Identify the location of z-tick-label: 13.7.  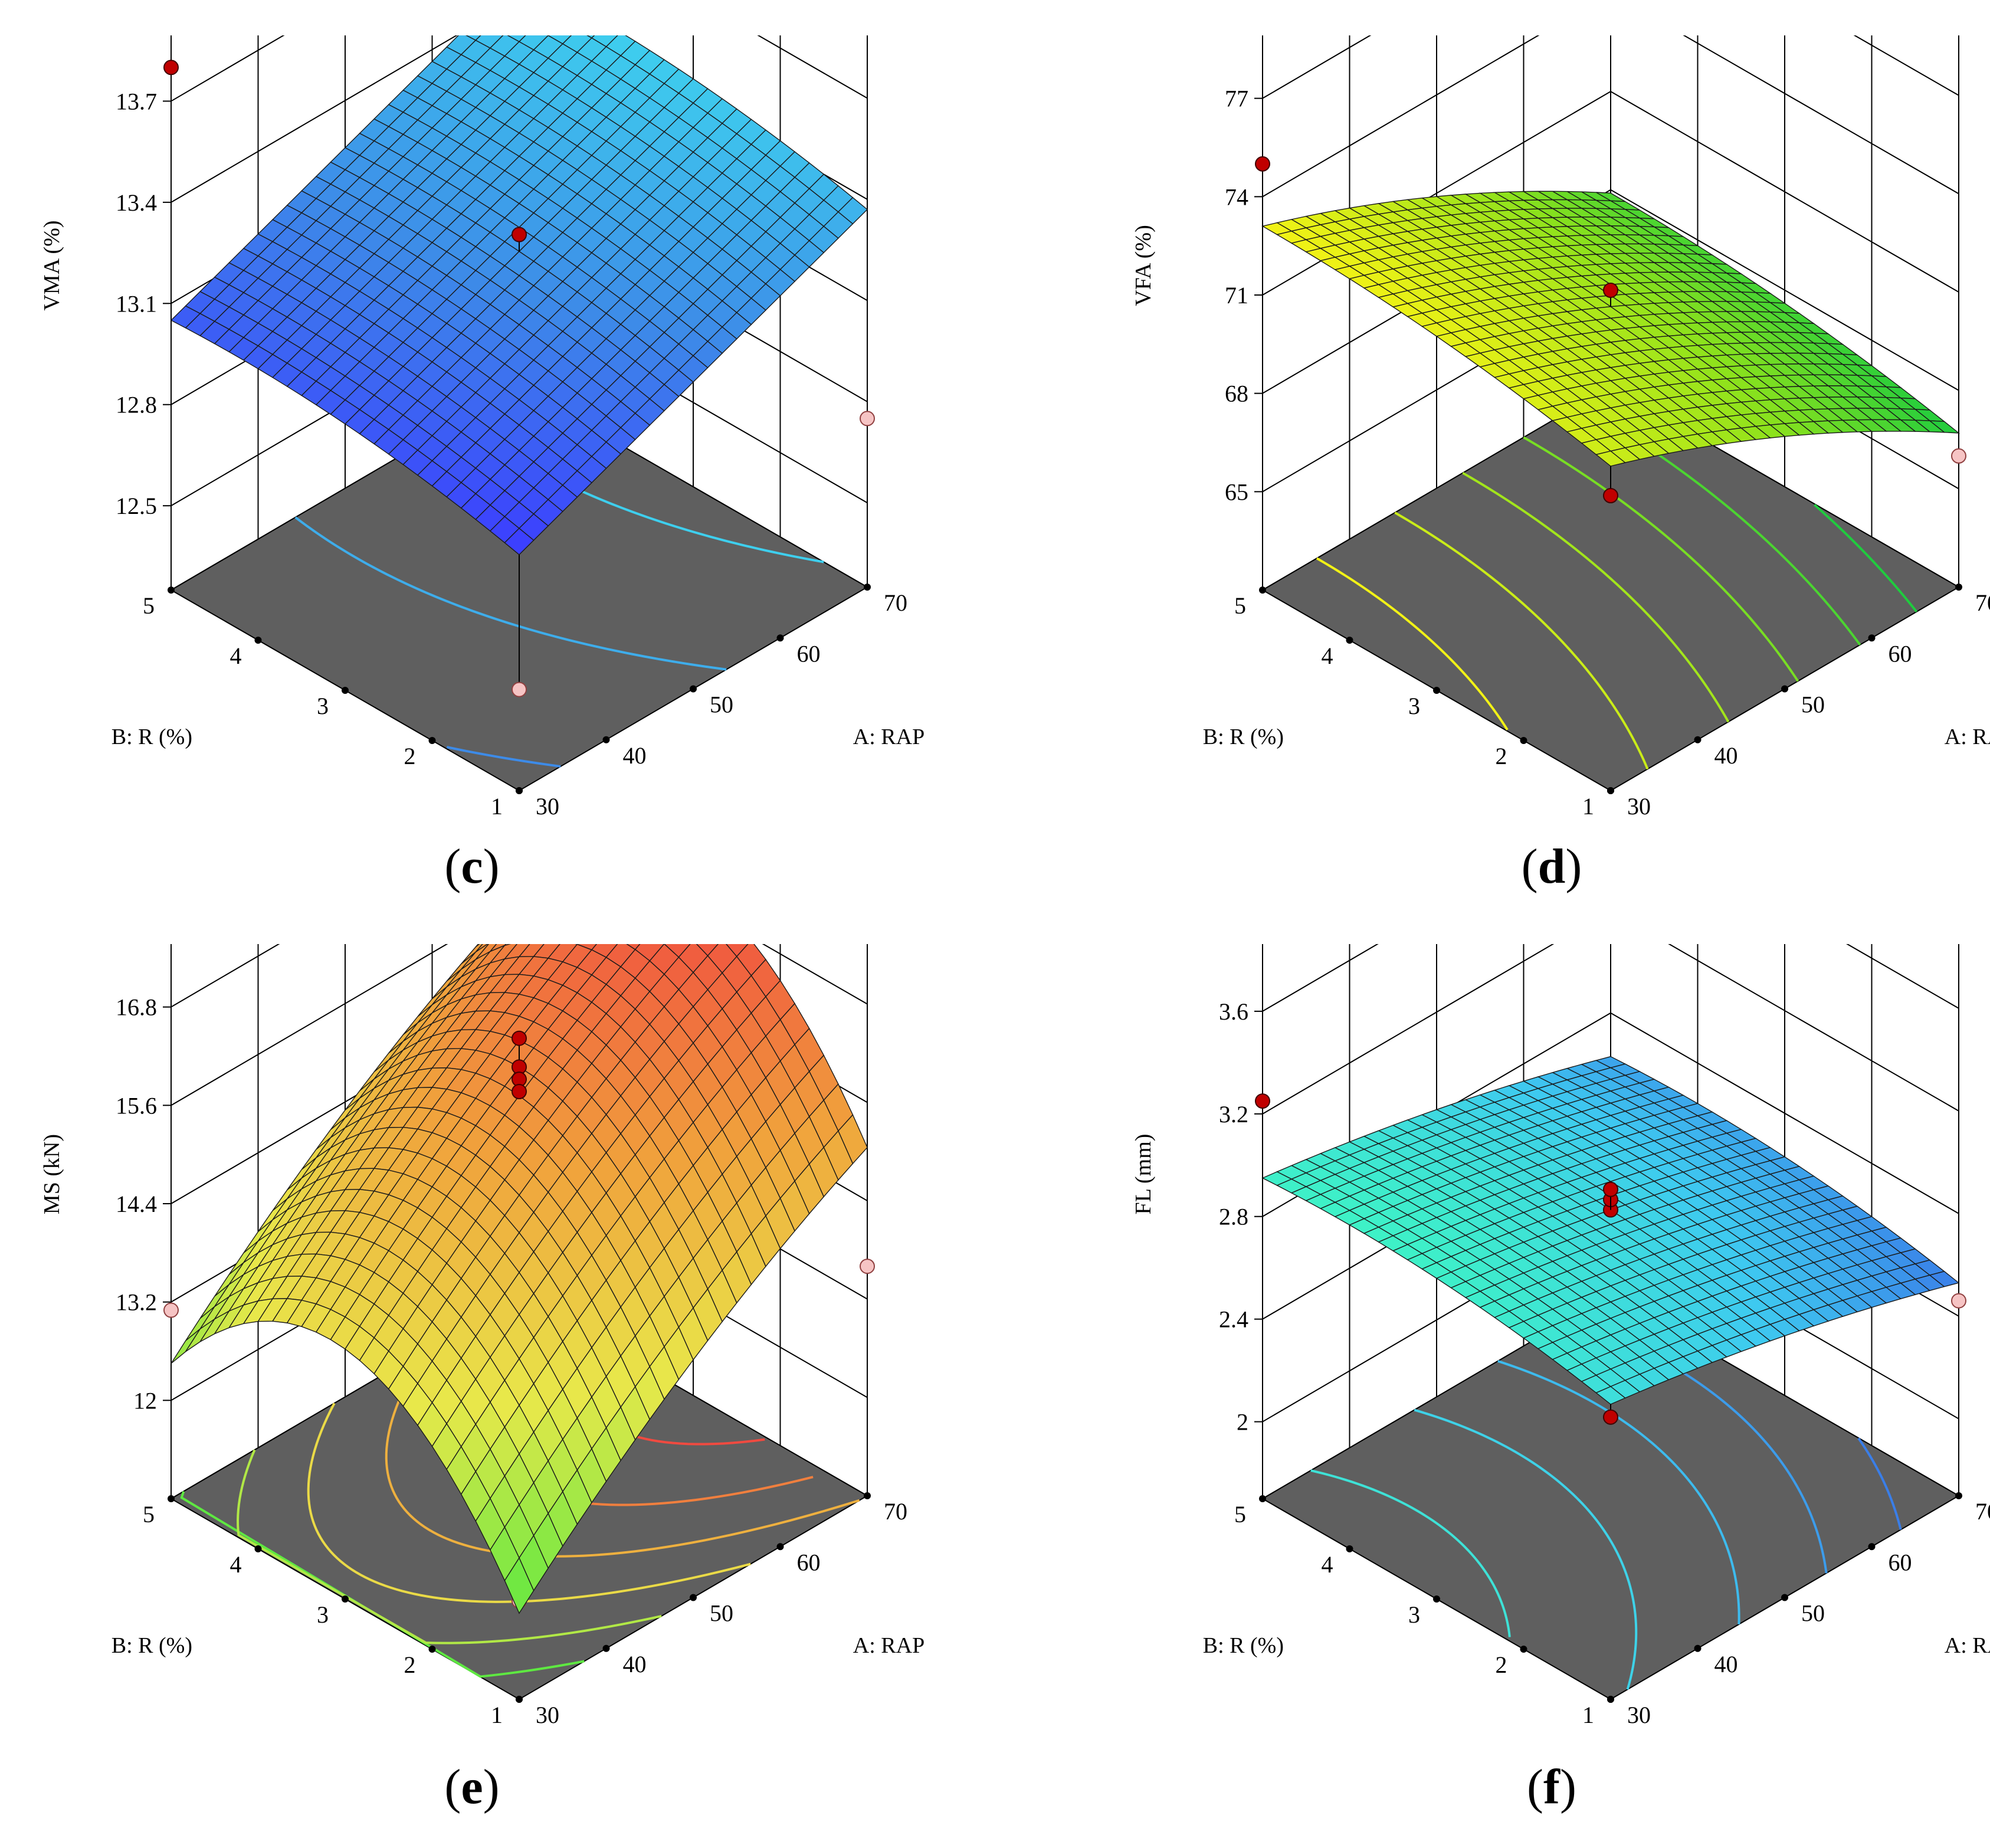
(137, 101).